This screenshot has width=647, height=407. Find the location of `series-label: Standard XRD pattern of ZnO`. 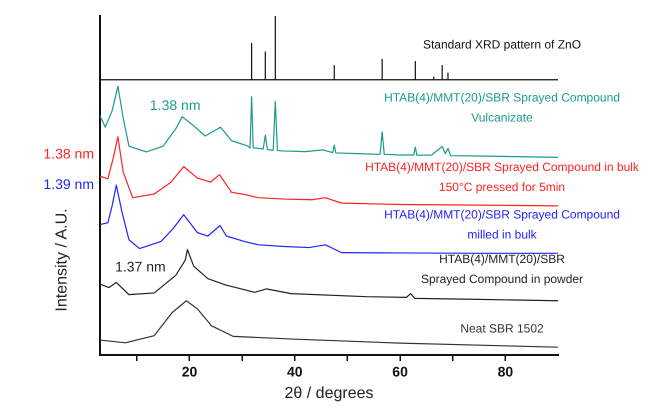

series-label: Standard XRD pattern of ZnO is located at coordinates (502, 45).